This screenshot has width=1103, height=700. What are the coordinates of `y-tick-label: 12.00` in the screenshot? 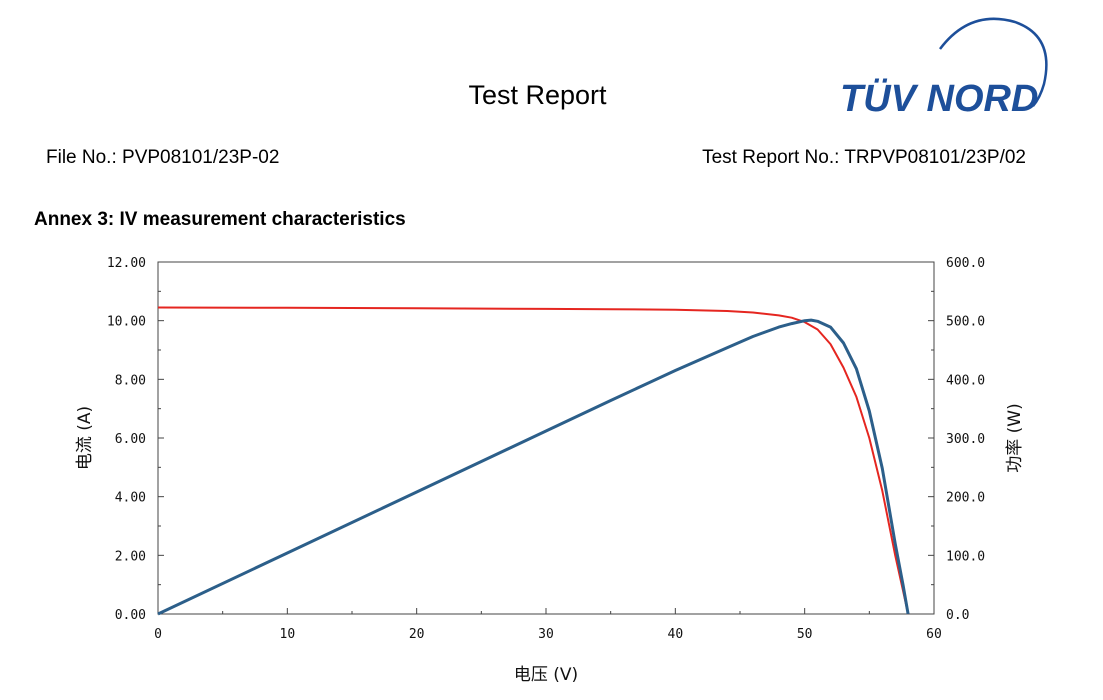 It's located at (126, 263).